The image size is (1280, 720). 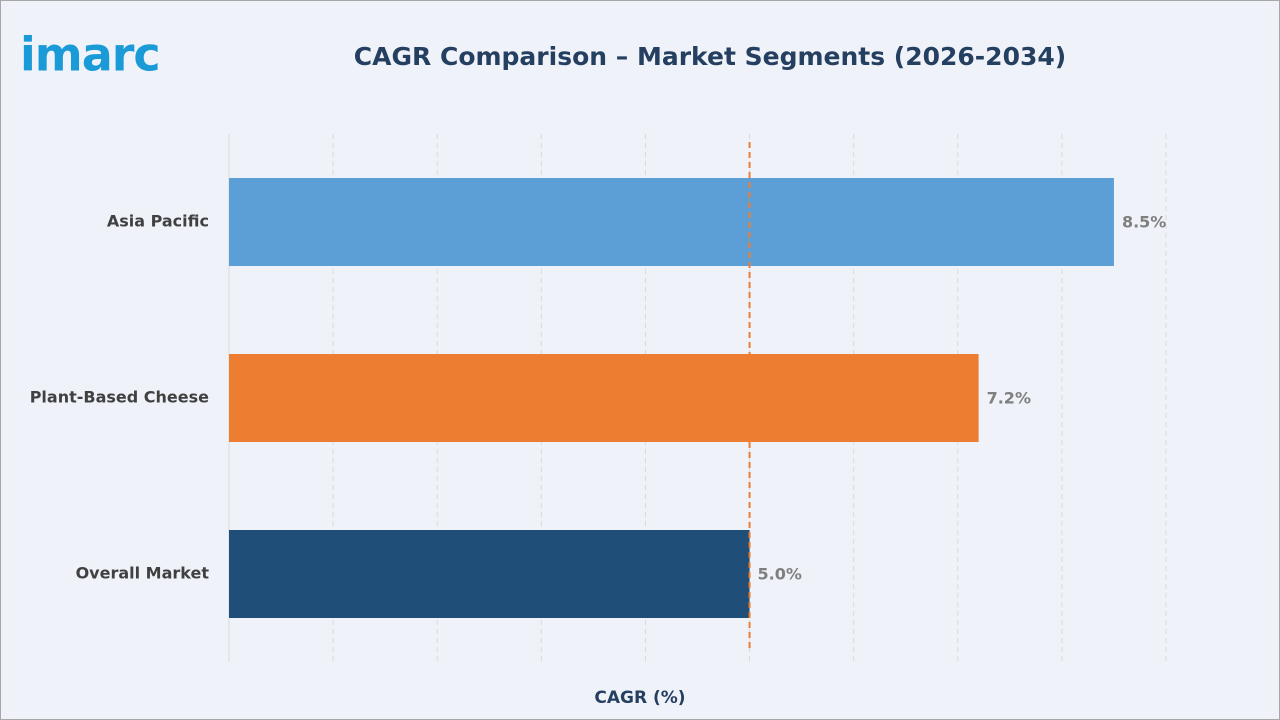 What do you see at coordinates (119, 397) in the screenshot?
I see `y-tick-label: Plant-Based Cheese` at bounding box center [119, 397].